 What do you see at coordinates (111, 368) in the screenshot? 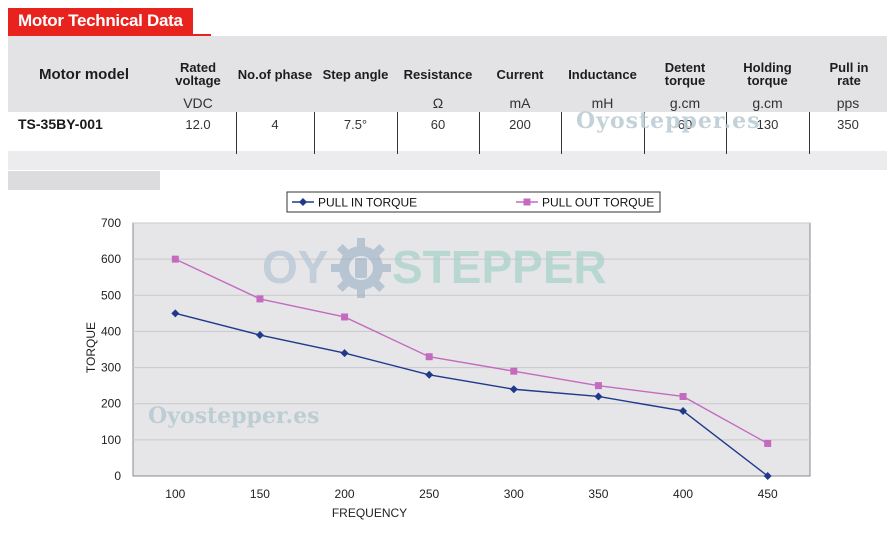
I see `y-tick-label: 300` at bounding box center [111, 368].